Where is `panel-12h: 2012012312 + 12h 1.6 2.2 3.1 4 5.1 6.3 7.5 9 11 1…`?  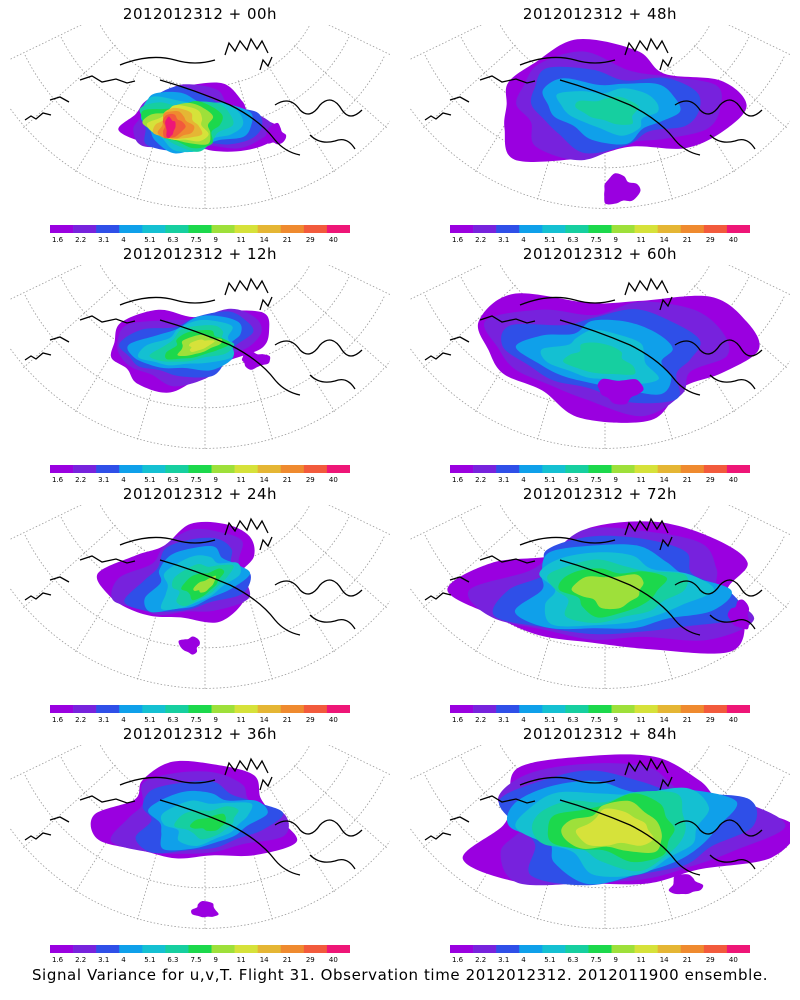
panel-12h: 2012012312 + 12h 1.6 2.2 3.1 4 5.1 6.3 7.5 9 11 1… is located at coordinates (200, 363).